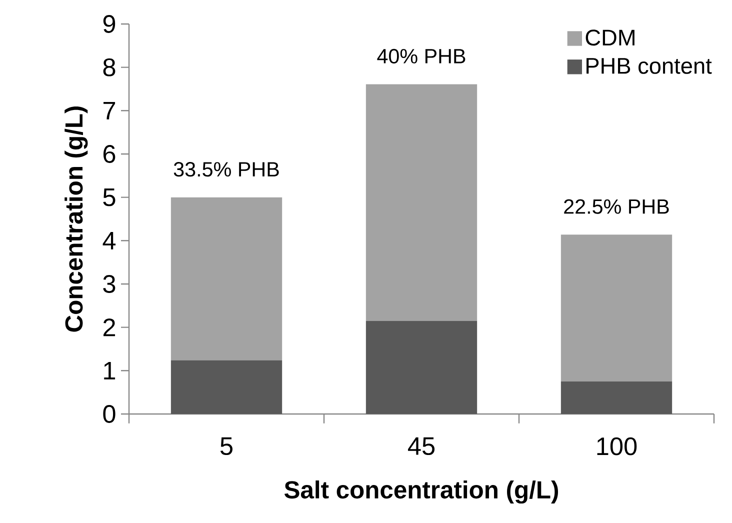 The height and width of the screenshot is (523, 732). I want to click on x-axis-title: Salt concentration (g/L), so click(421, 492).